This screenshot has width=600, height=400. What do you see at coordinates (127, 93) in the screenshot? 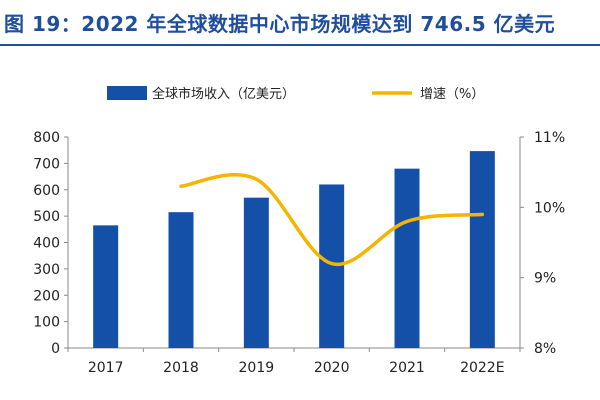
I see `legend-bar-swatch` at bounding box center [127, 93].